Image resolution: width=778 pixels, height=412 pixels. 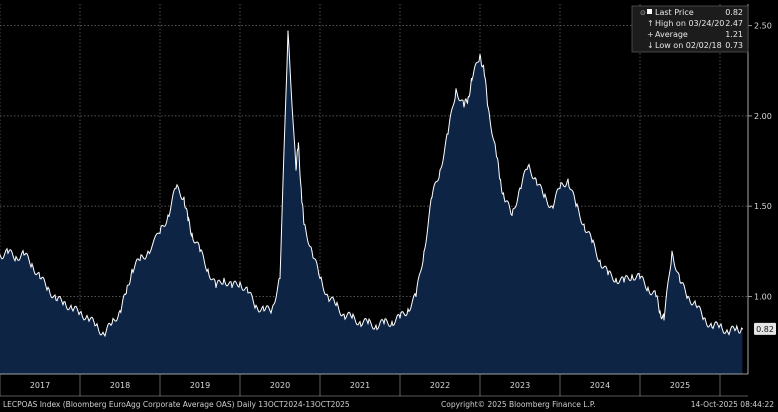 What do you see at coordinates (520, 385) in the screenshot?
I see `x-tick-label: 2023` at bounding box center [520, 385].